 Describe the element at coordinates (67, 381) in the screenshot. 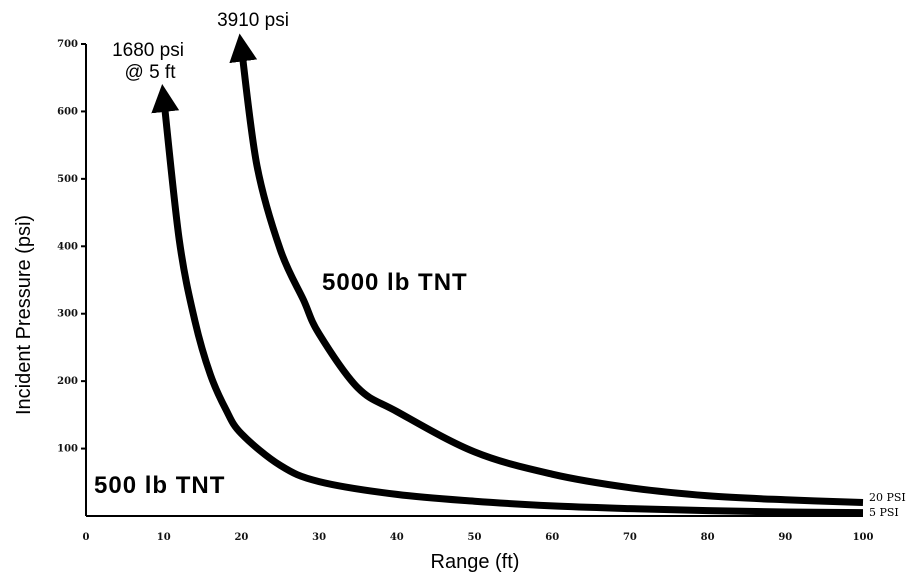

I see `y-tick-label: 200` at that location.